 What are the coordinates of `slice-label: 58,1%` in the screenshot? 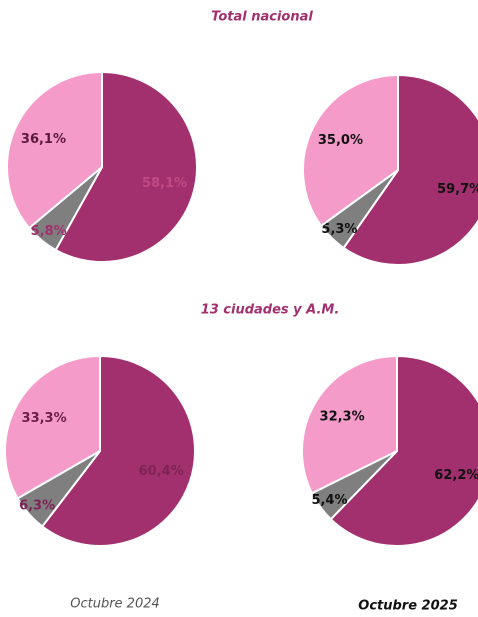 It's located at (164, 183).